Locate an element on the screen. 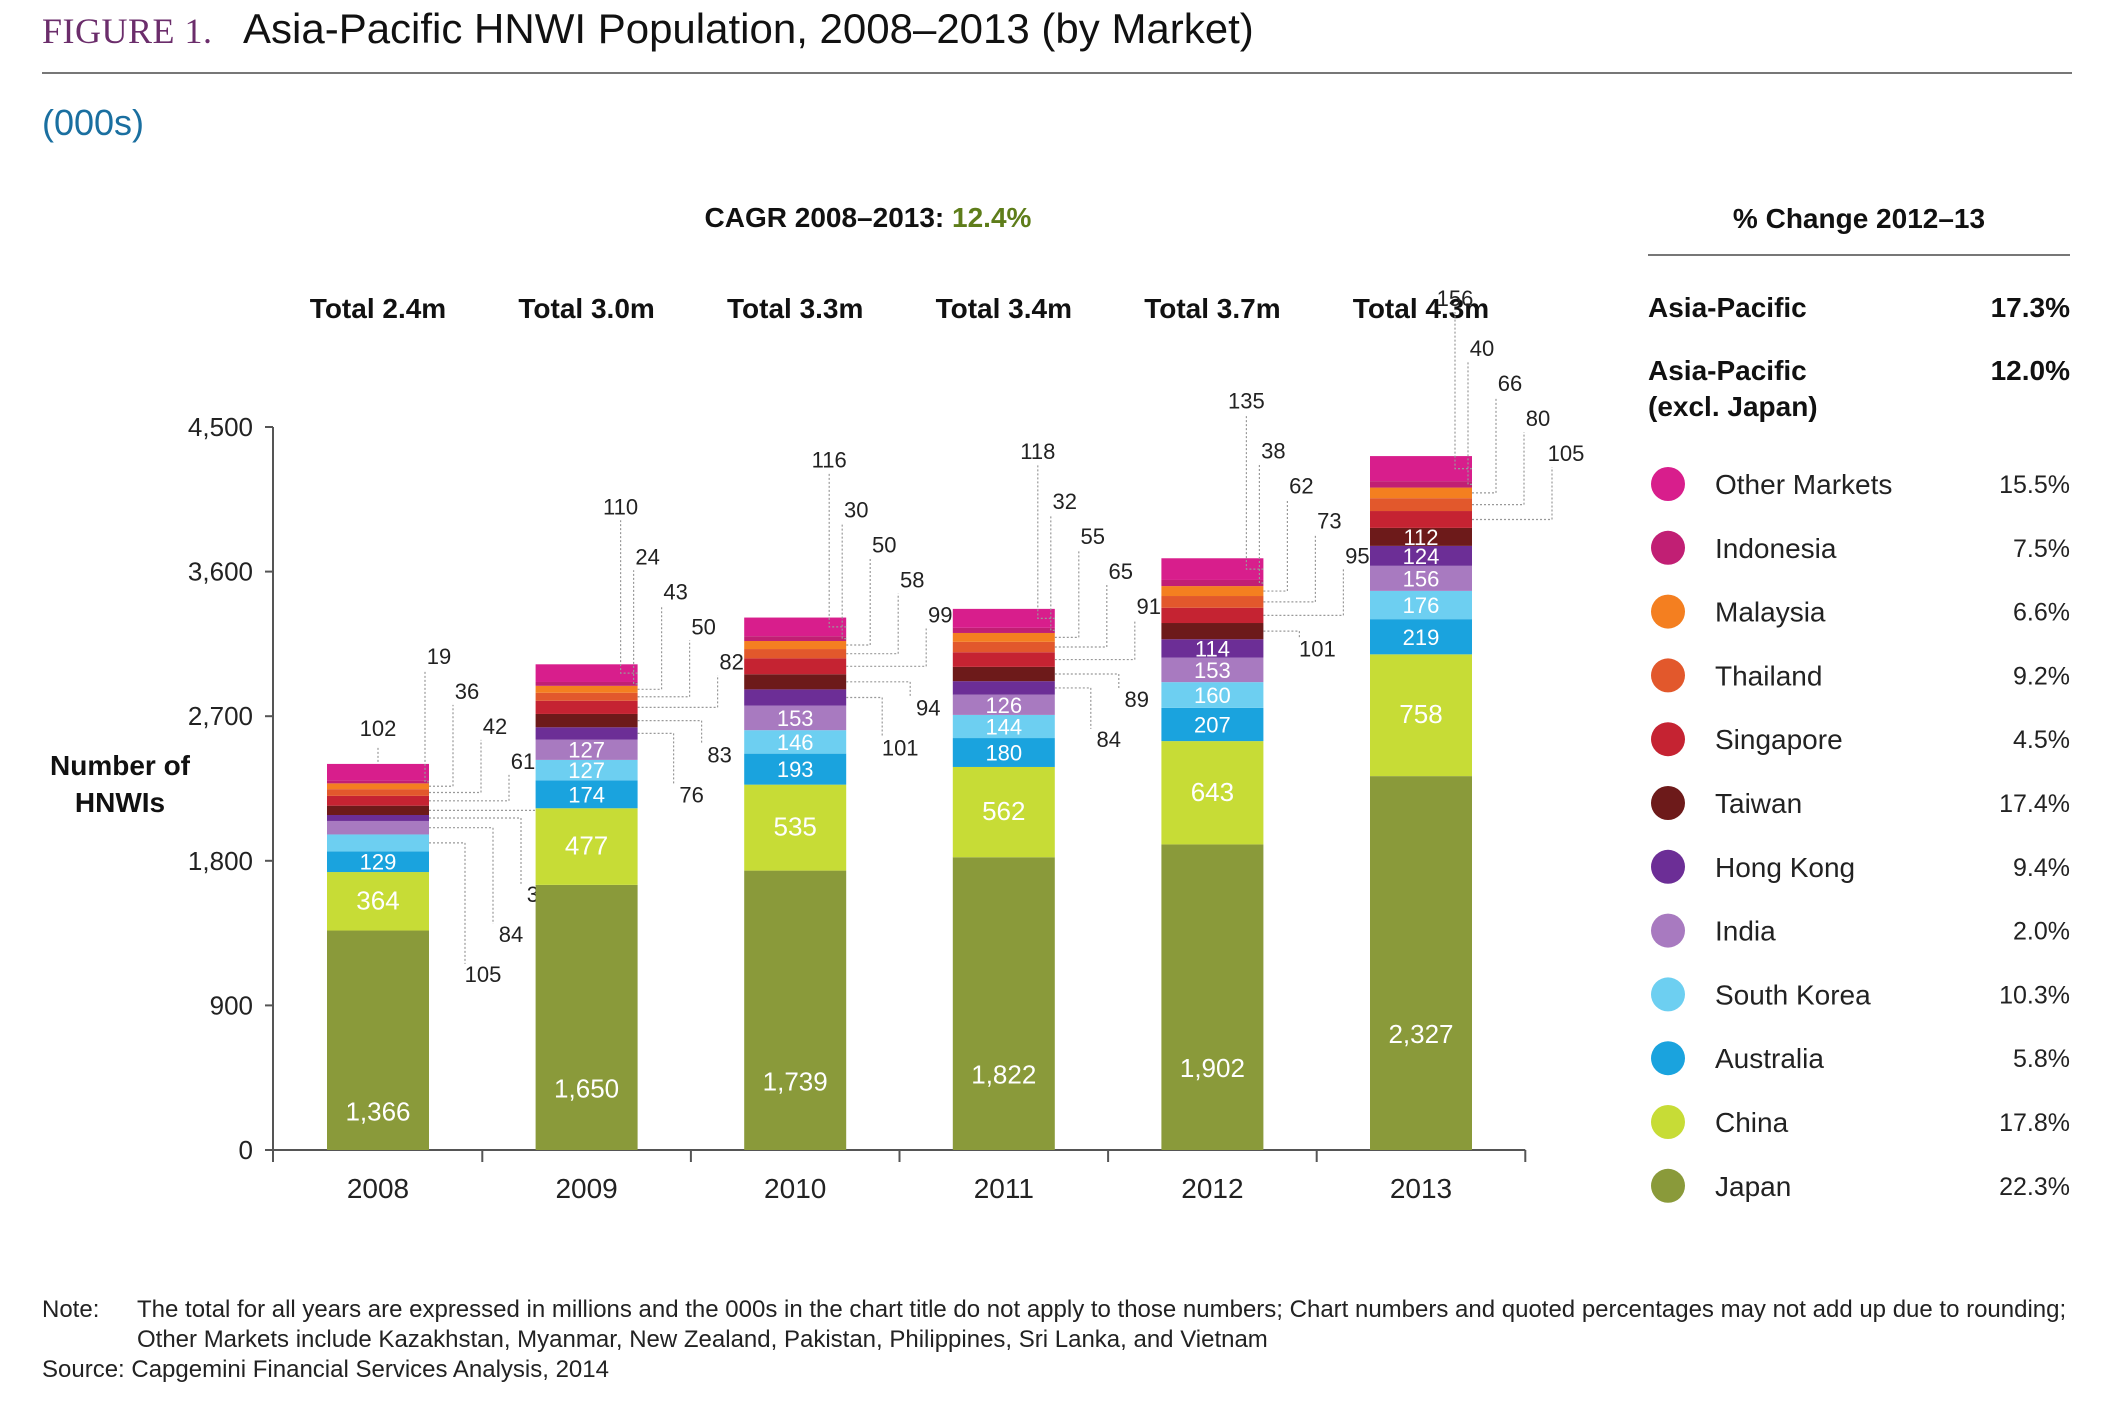 The image size is (2112, 1415). note-label: Note: is located at coordinates (71, 1309).